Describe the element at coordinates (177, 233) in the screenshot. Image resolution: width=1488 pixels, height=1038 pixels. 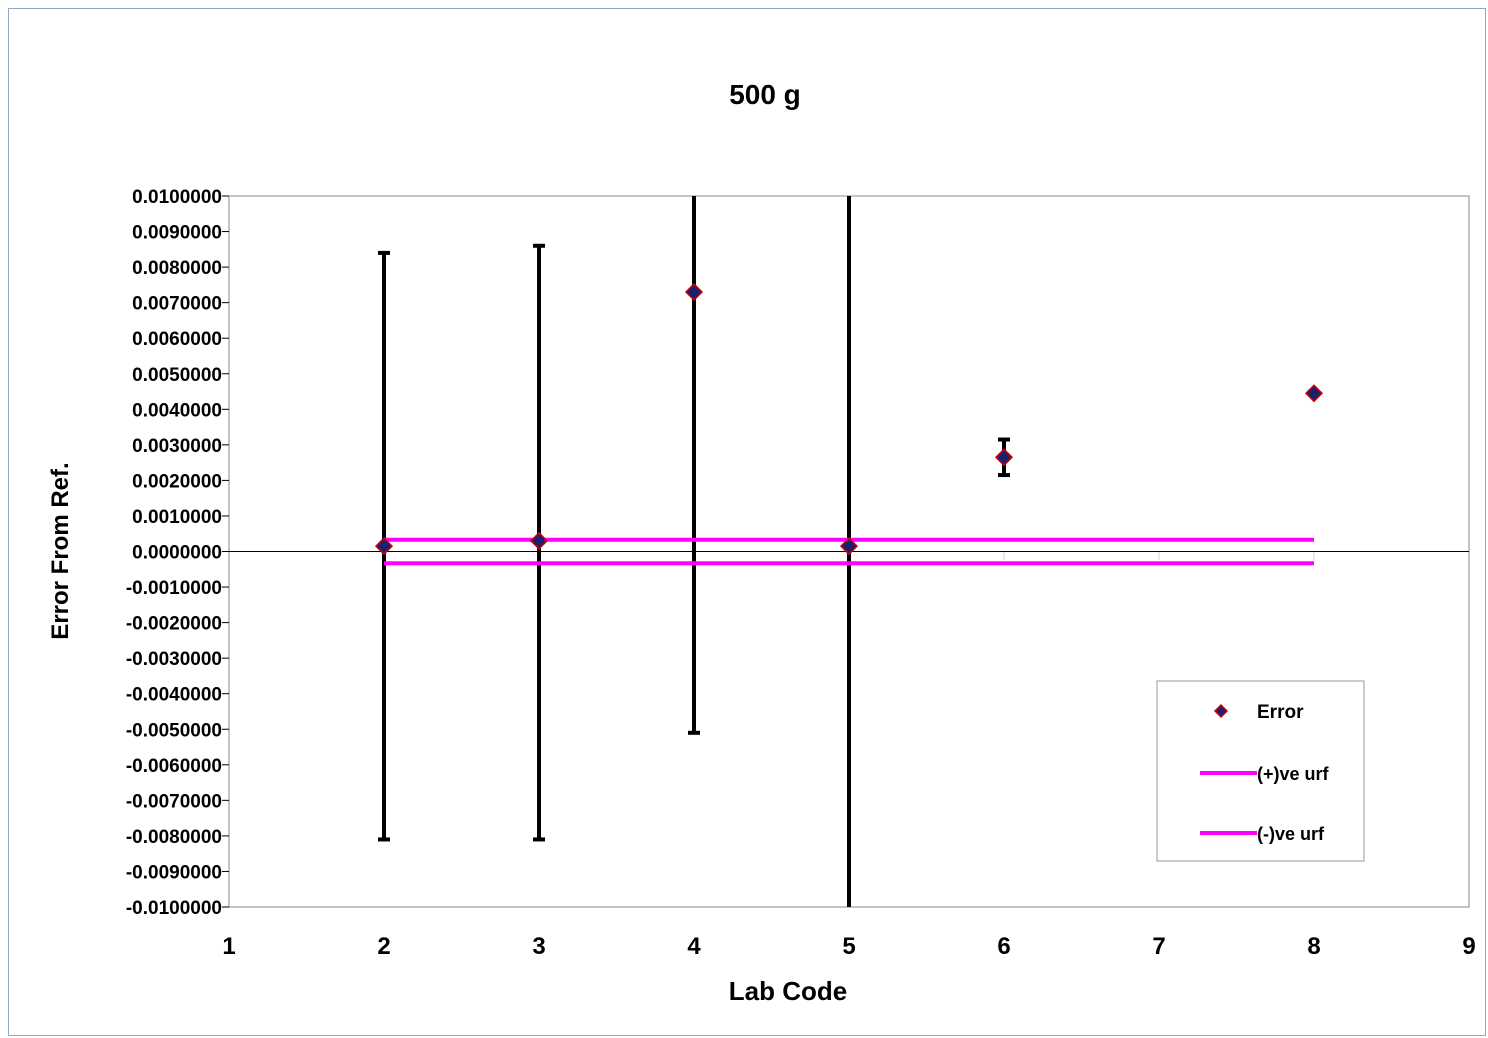
I see `y-tick-label: 0.0090000` at that location.